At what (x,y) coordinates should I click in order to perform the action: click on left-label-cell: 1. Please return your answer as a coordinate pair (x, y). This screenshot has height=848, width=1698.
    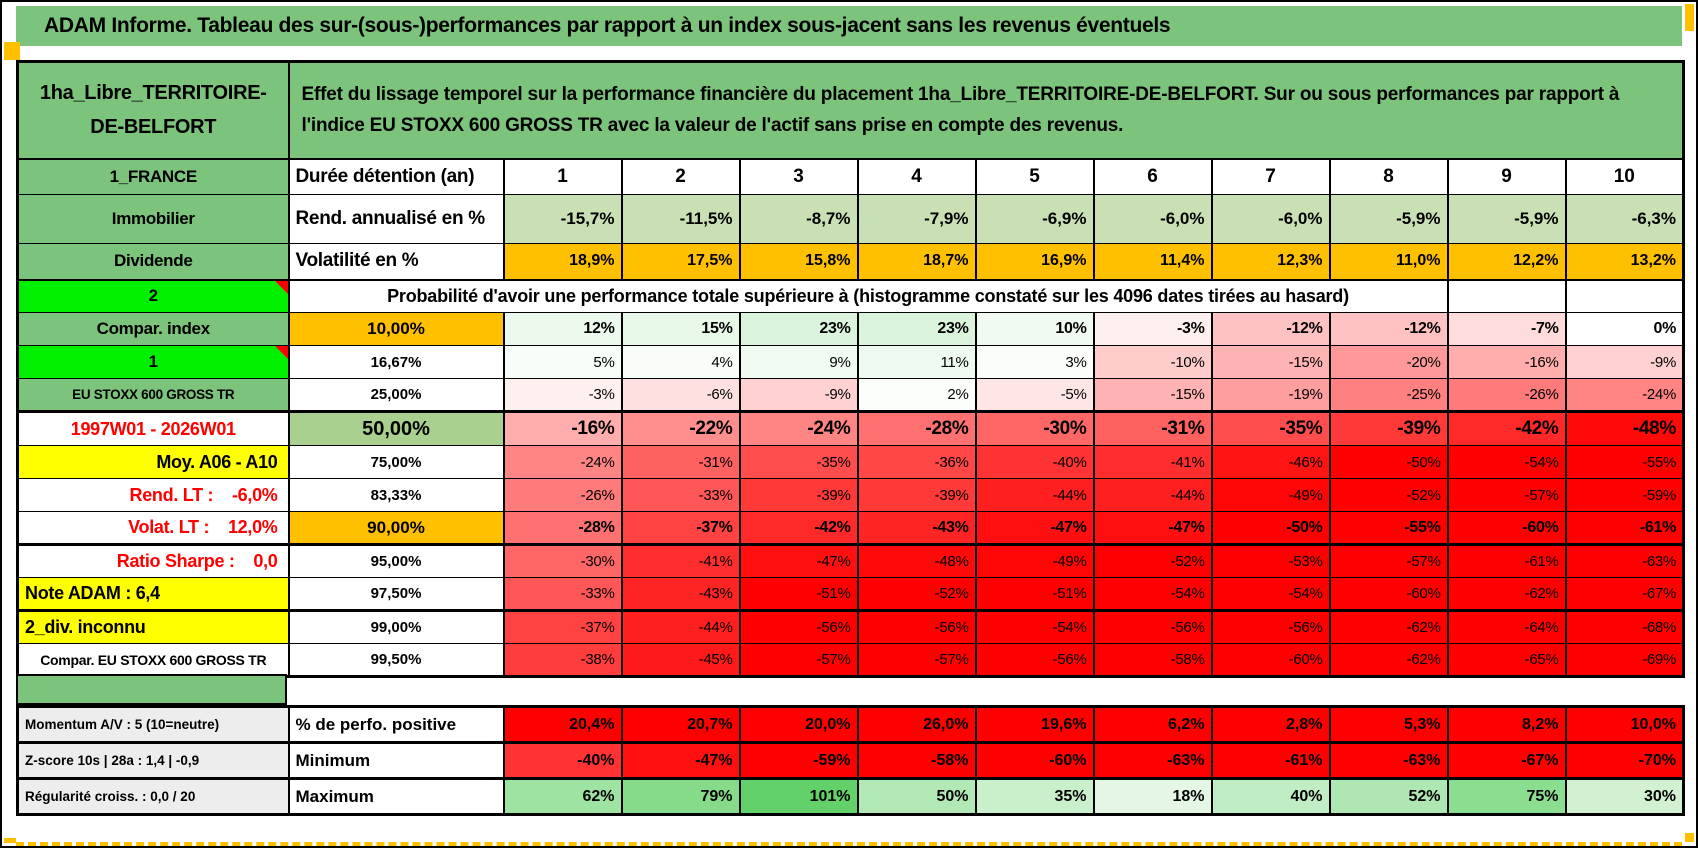
    Looking at the image, I should click on (153, 362).